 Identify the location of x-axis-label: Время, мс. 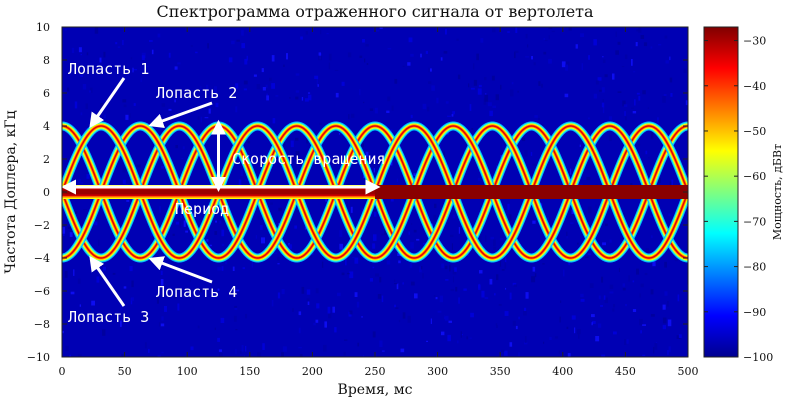
(375, 390).